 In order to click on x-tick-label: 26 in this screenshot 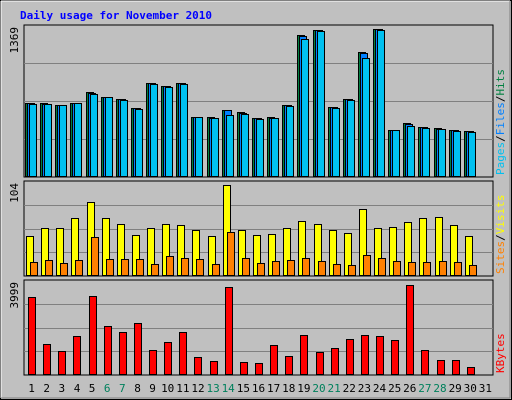, I will do `click(409, 388)`.